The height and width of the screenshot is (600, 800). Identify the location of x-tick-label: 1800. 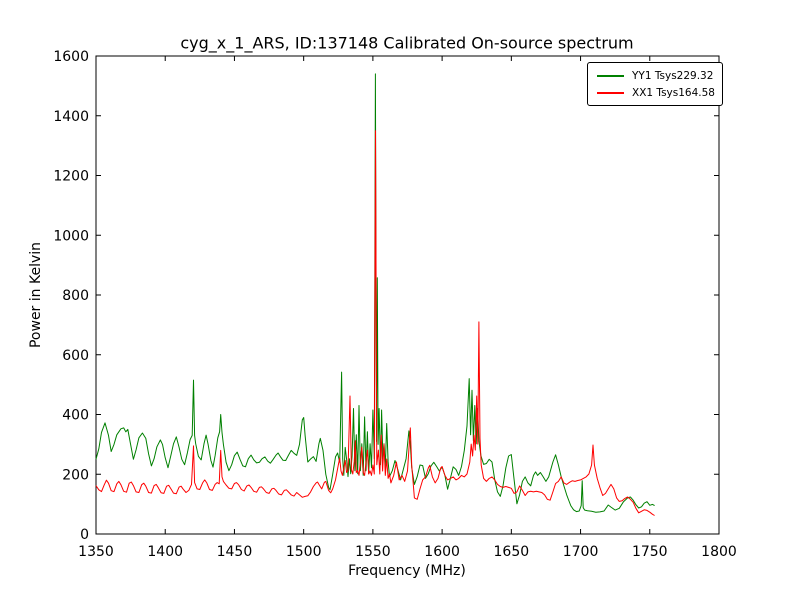
(719, 552).